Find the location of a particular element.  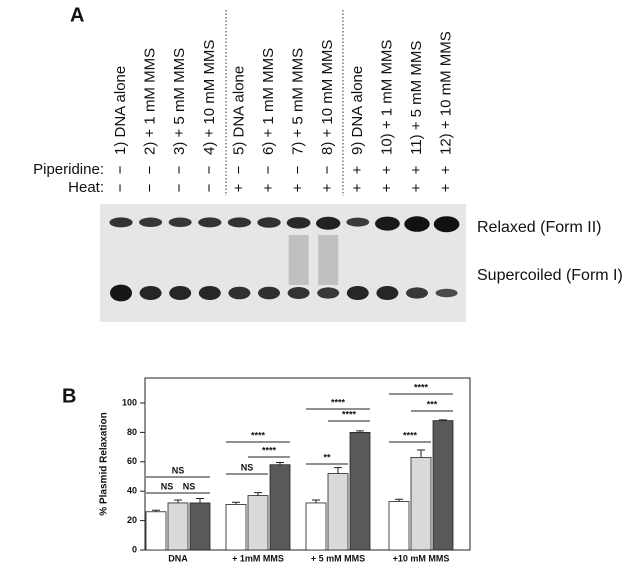

lane-label: 8) + 10 mM MMS is located at coordinates (327, 97).